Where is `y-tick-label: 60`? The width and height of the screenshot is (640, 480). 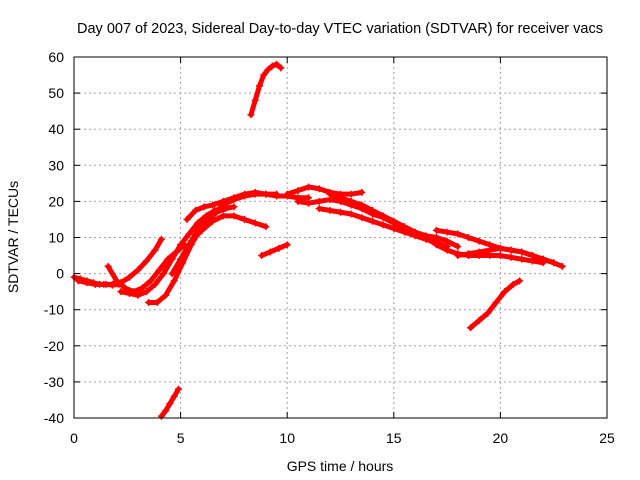
y-tick-label: 60 is located at coordinates (56, 57).